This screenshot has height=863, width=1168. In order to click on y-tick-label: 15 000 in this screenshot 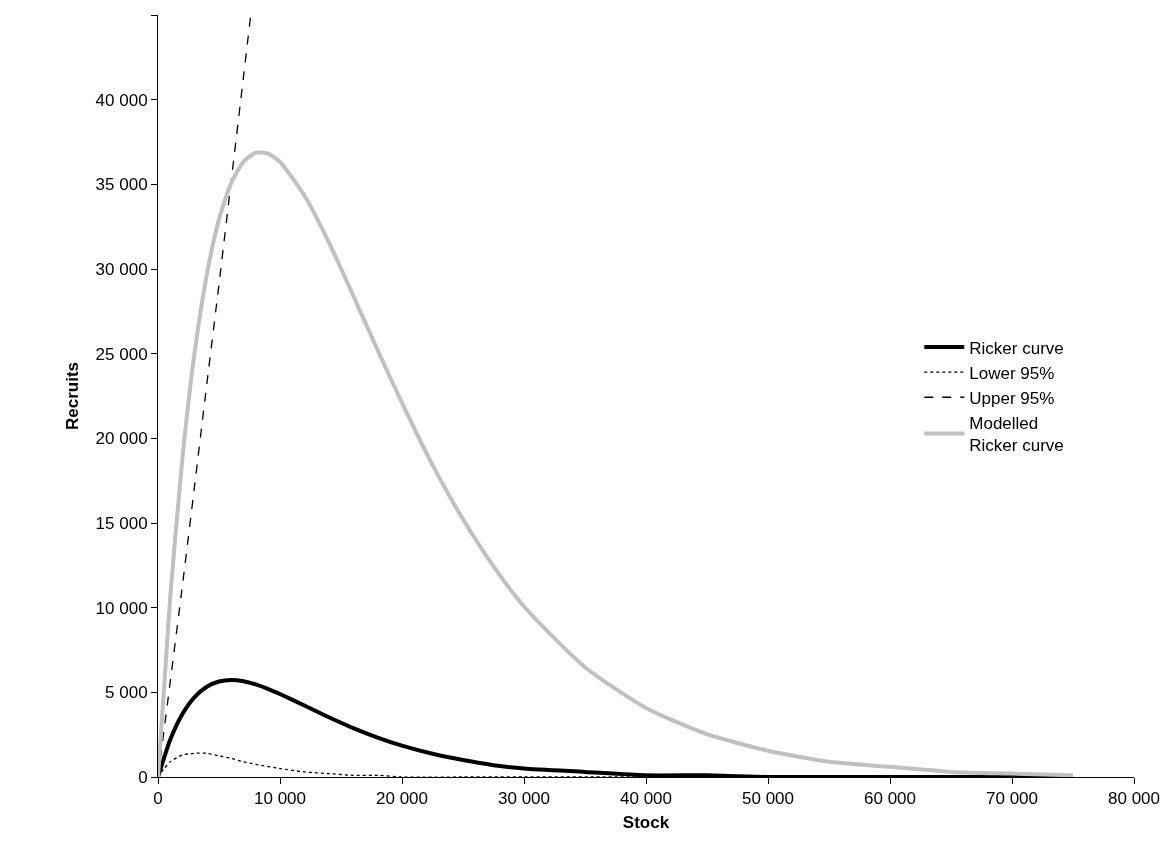, I will do `click(121, 523)`.